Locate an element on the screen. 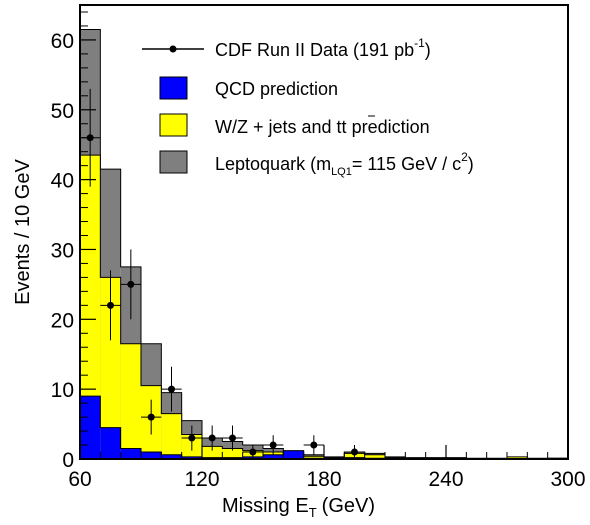  legend-qcd-label: QCD prediction is located at coordinates (276, 89).